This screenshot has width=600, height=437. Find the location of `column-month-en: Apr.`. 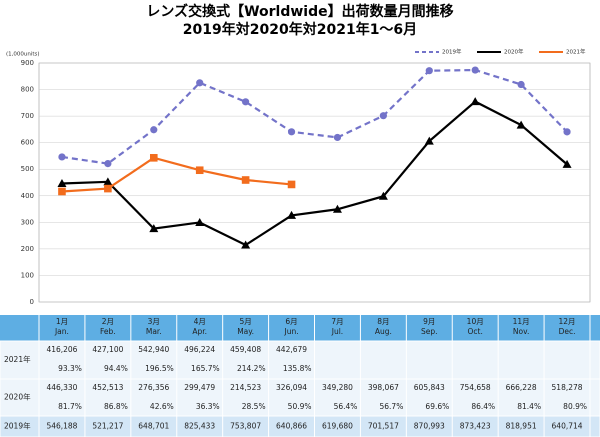

column-month-en: Apr. is located at coordinates (199, 331).